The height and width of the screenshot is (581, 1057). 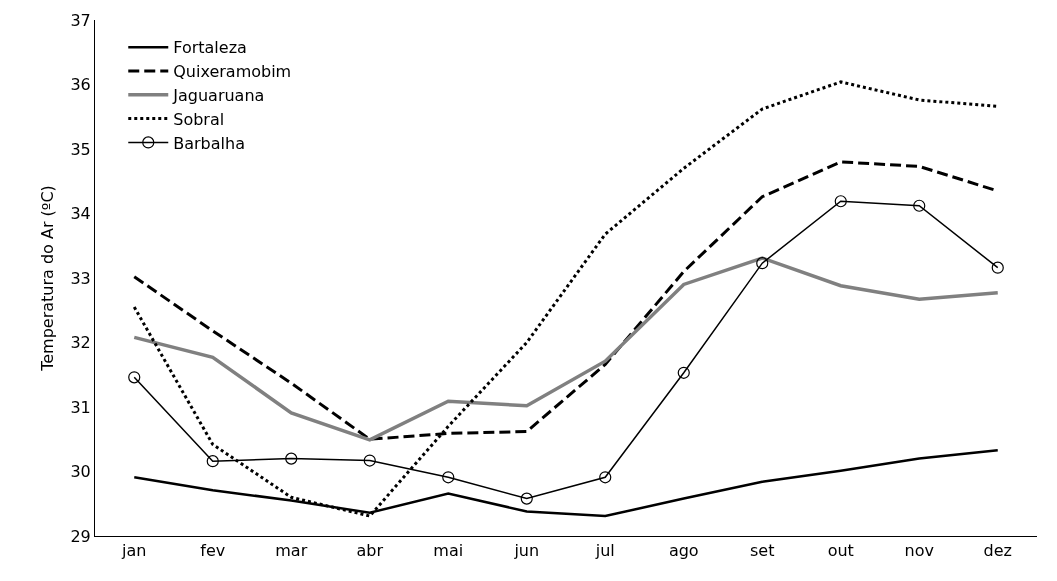 What do you see at coordinates (448, 551) in the screenshot?
I see `x-tick-label: mai` at bounding box center [448, 551].